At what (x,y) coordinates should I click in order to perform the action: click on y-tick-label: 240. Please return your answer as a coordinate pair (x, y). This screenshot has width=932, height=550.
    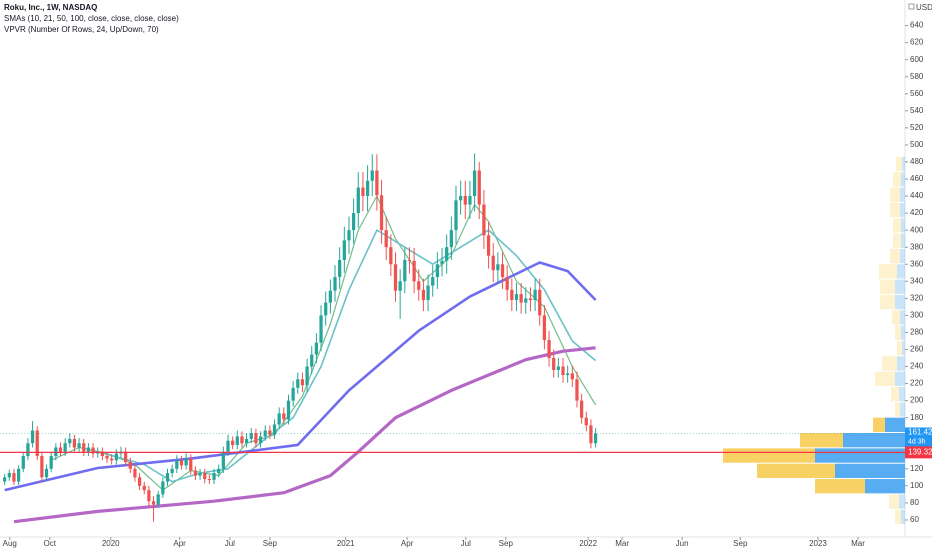
    Looking at the image, I should click on (917, 366).